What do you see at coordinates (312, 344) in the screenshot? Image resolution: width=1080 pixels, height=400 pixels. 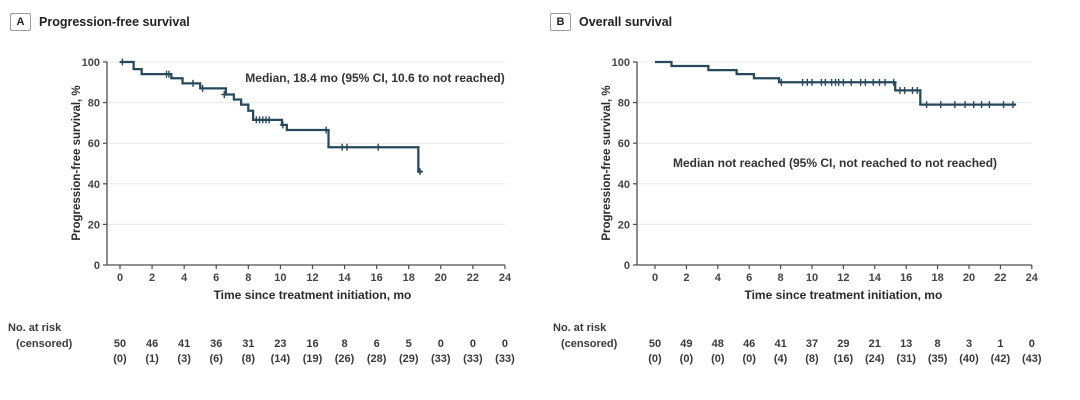 I see `at-risk-value: 16` at bounding box center [312, 344].